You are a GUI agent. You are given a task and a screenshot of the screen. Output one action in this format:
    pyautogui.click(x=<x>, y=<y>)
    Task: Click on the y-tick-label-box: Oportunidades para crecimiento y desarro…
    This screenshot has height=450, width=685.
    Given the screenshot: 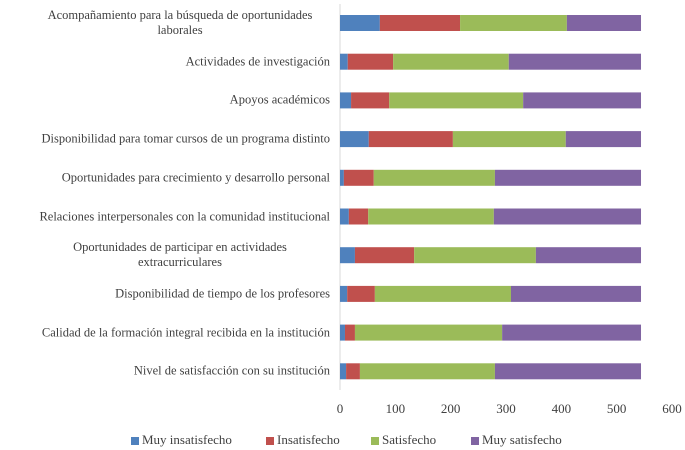 What is the action you would take?
    pyautogui.click(x=196, y=177)
    